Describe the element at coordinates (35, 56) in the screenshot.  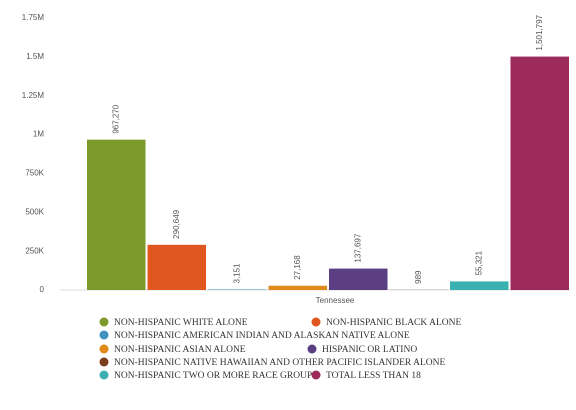
I see `y-tick-label: 1.5M` at that location.